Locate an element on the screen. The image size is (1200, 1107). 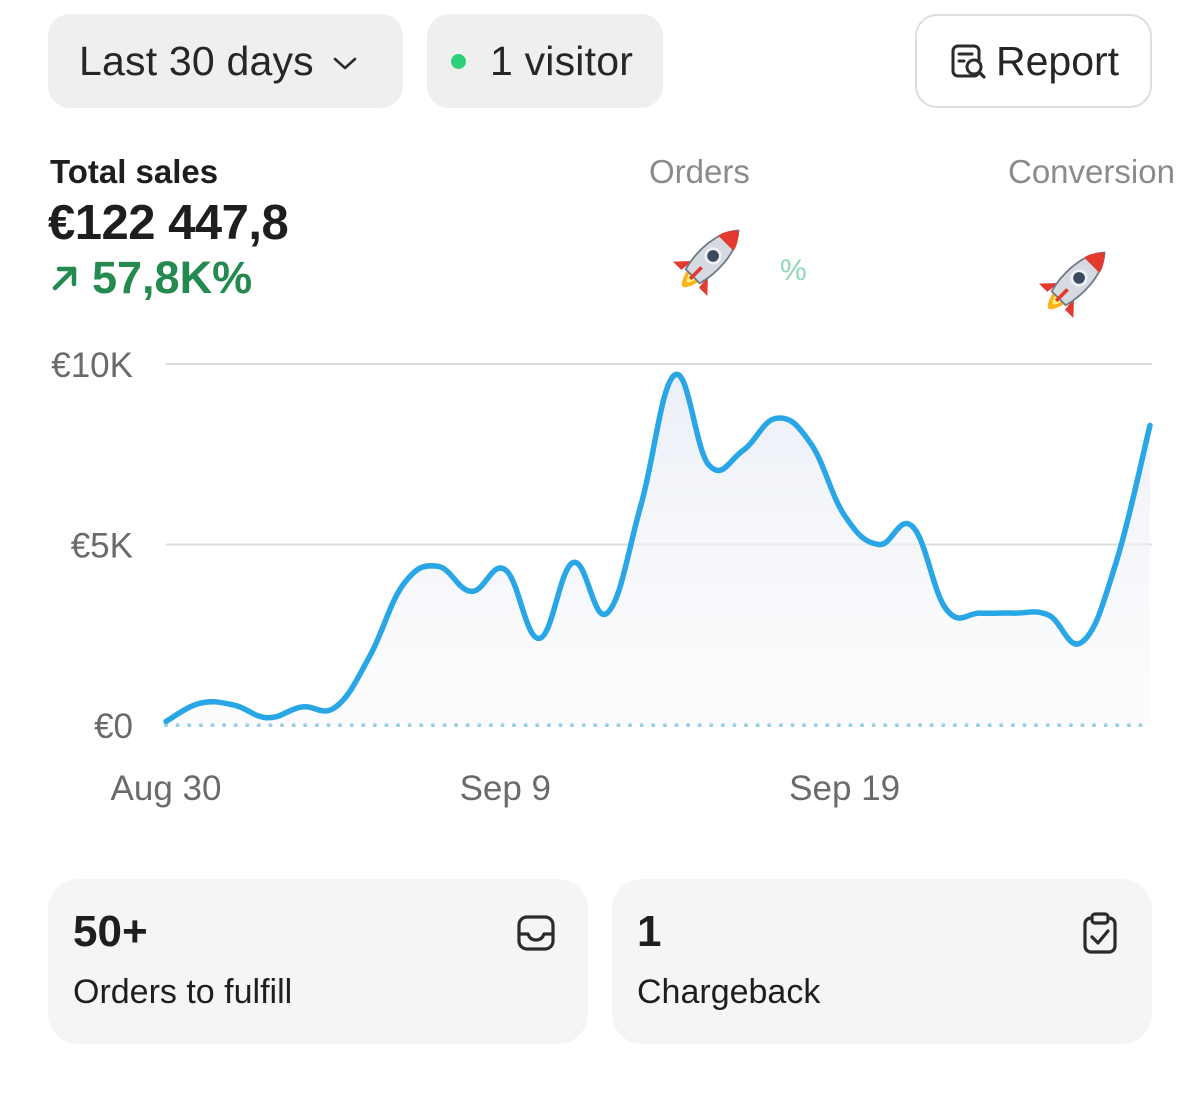
total-sales-value: €122 447,8 is located at coordinates (168, 223).